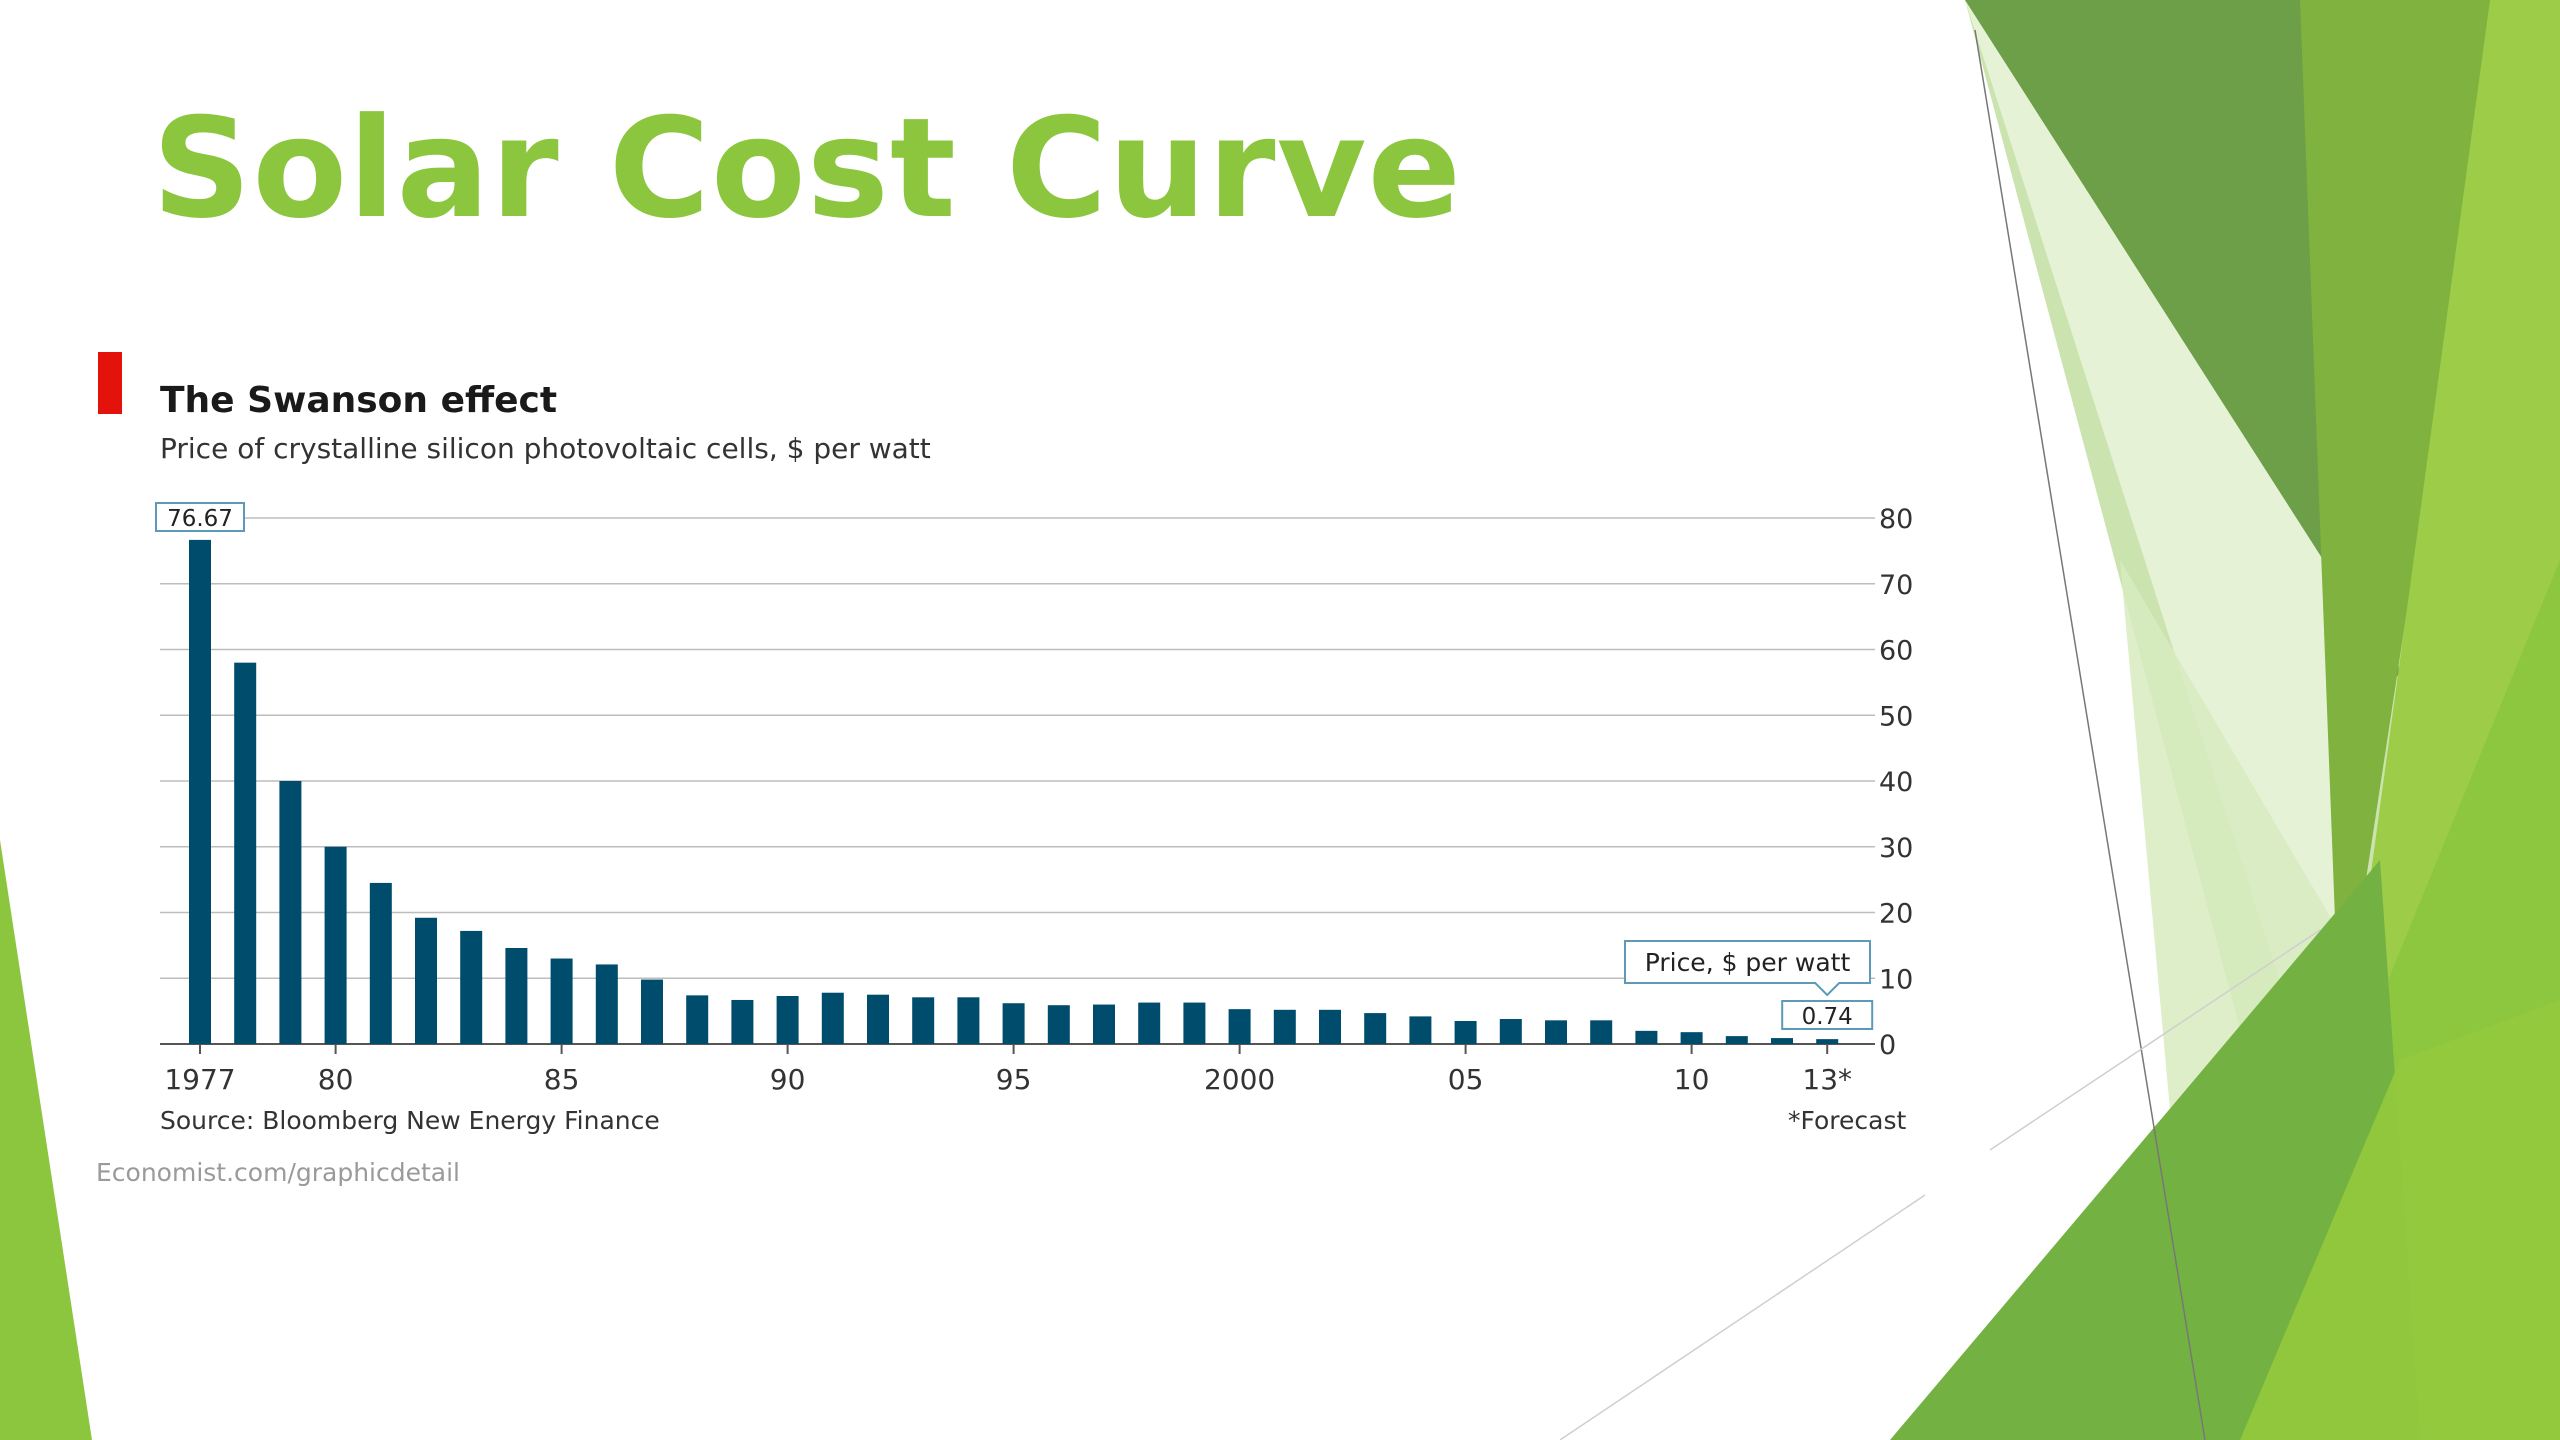 The width and height of the screenshot is (2560, 1440). Describe the element at coordinates (1896, 979) in the screenshot. I see `y-tick-label: 10` at that location.